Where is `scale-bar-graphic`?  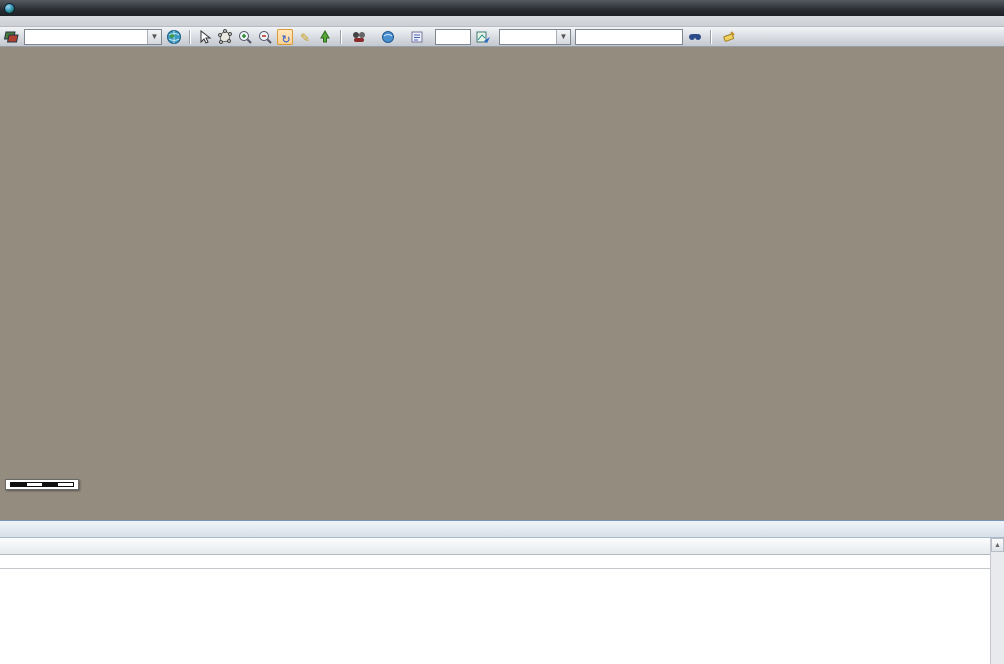
scale-bar-graphic is located at coordinates (42, 484).